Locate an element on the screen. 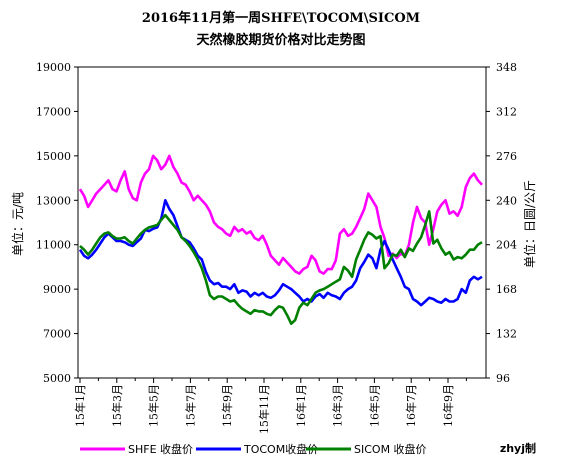 This screenshot has width=562, height=472. x-tick-label: 16年7月 is located at coordinates (411, 405).